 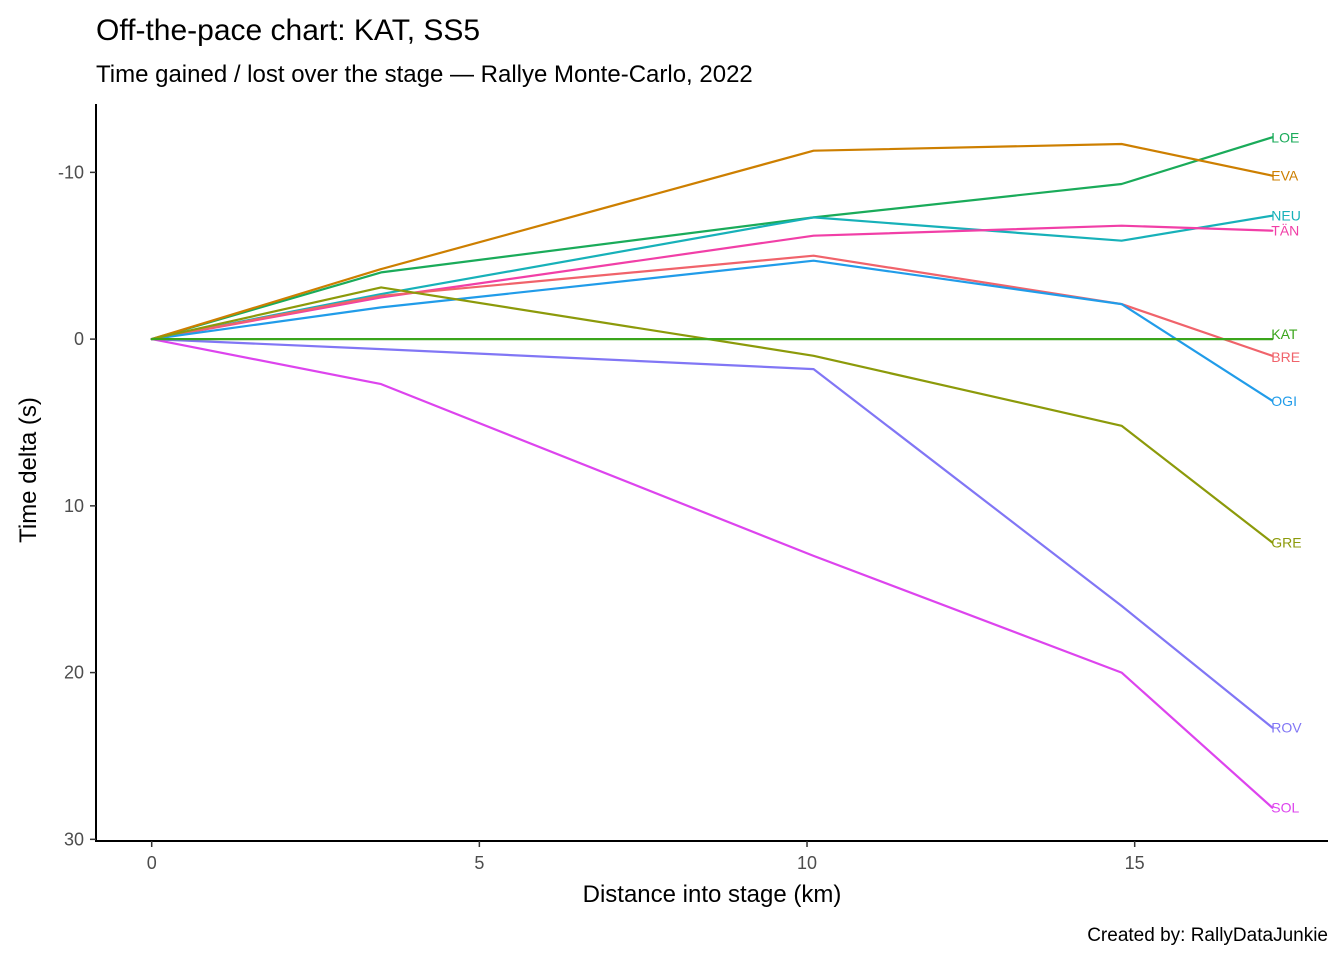 I want to click on series-label-rov: ROV, so click(x=1286, y=728).